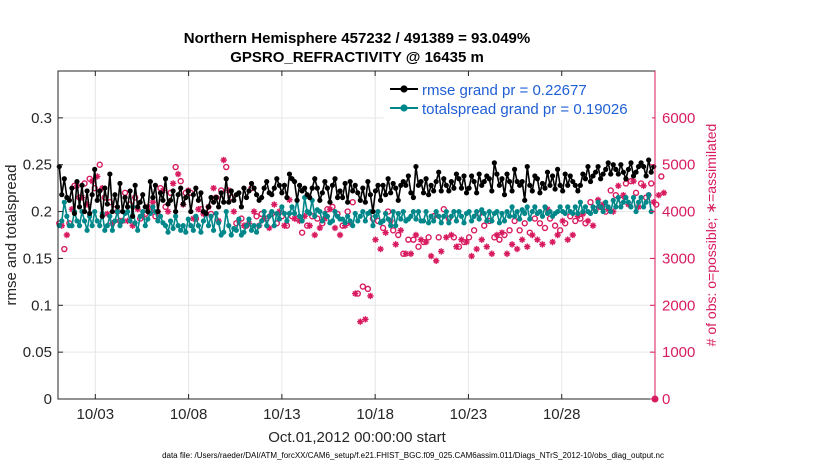  Describe the element at coordinates (525, 109) in the screenshot. I see `legend-spread-label: totalspread grand pr = 0.19026` at that location.